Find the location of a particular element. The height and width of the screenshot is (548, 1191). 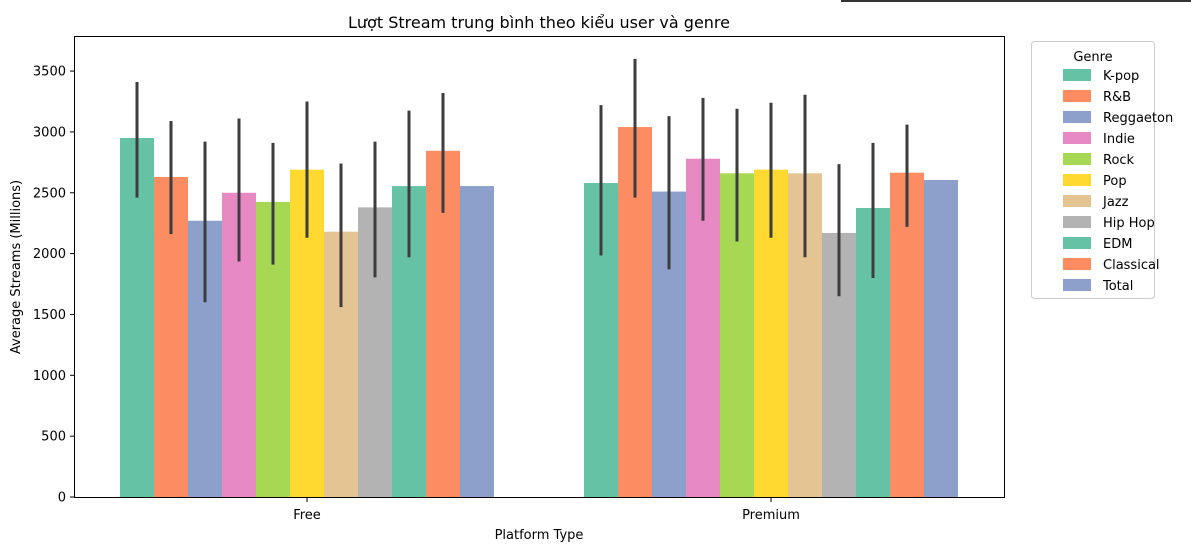

x-tick-label: Premium is located at coordinates (771, 515).